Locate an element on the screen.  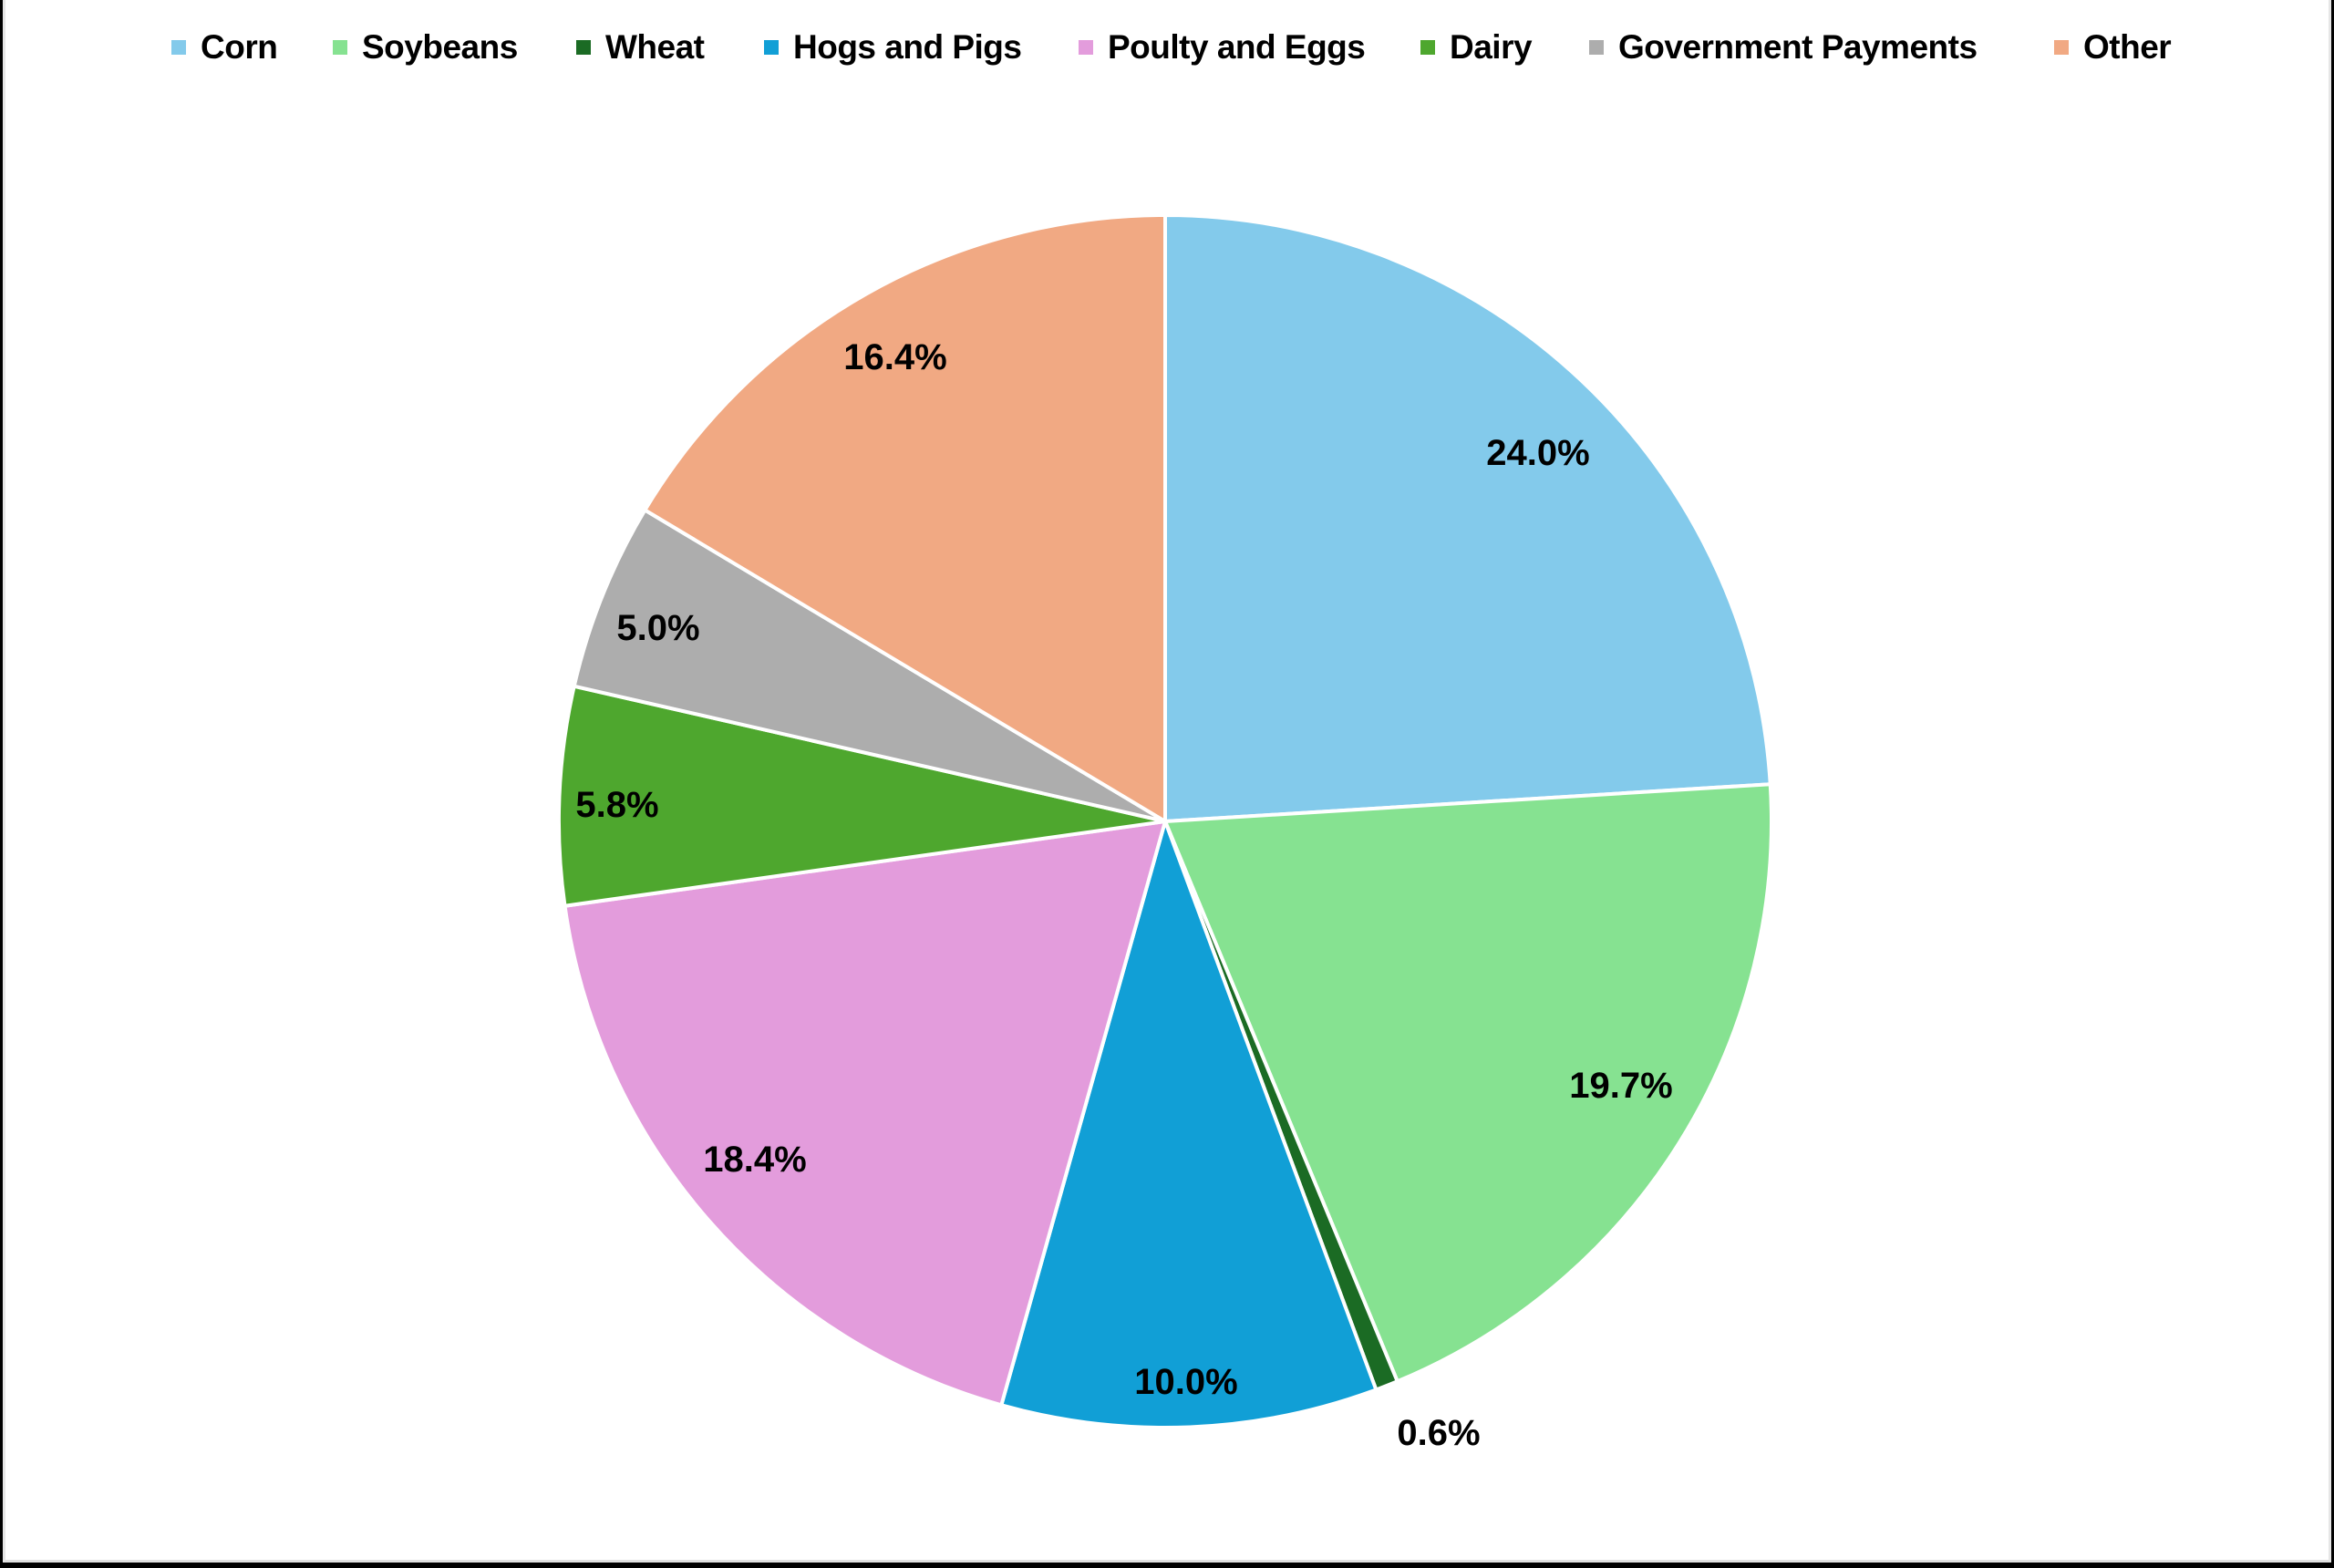
data-label: 24.0% is located at coordinates (1537, 453).